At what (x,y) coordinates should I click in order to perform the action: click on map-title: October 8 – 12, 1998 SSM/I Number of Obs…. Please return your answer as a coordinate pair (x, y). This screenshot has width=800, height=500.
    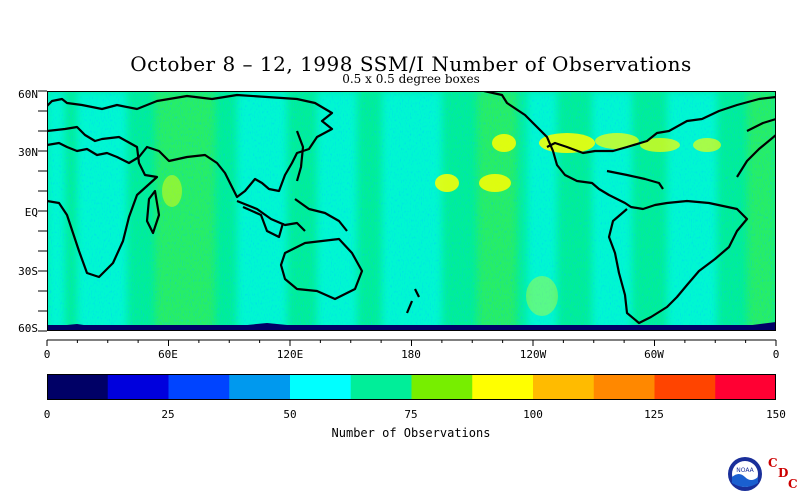
    Looking at the image, I should click on (411, 64).